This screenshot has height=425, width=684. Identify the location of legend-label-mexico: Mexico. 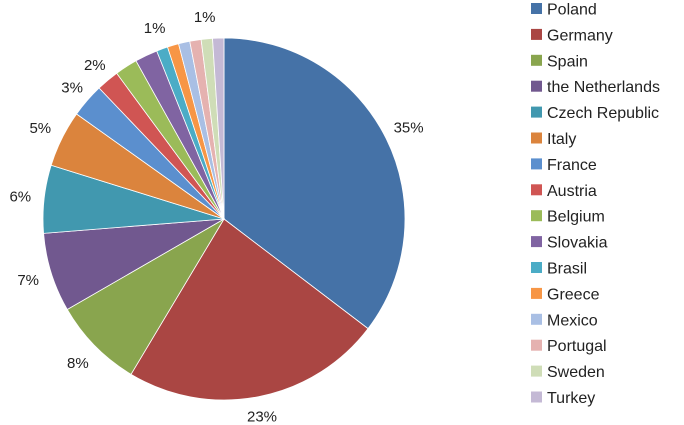
(572, 320).